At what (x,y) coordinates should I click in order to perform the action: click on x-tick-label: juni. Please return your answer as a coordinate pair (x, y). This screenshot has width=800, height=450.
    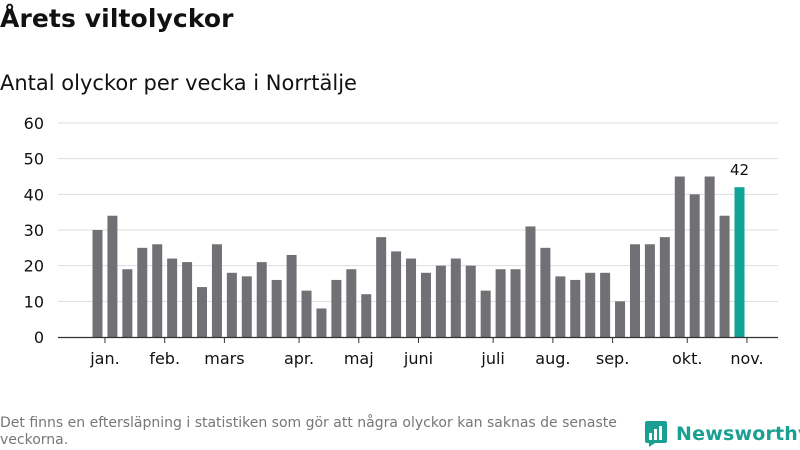
    Looking at the image, I should click on (418, 358).